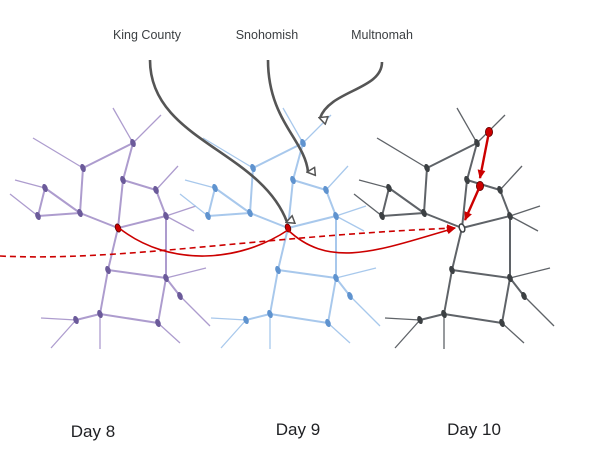  I want to click on label-day-9: Day 9, so click(298, 429).